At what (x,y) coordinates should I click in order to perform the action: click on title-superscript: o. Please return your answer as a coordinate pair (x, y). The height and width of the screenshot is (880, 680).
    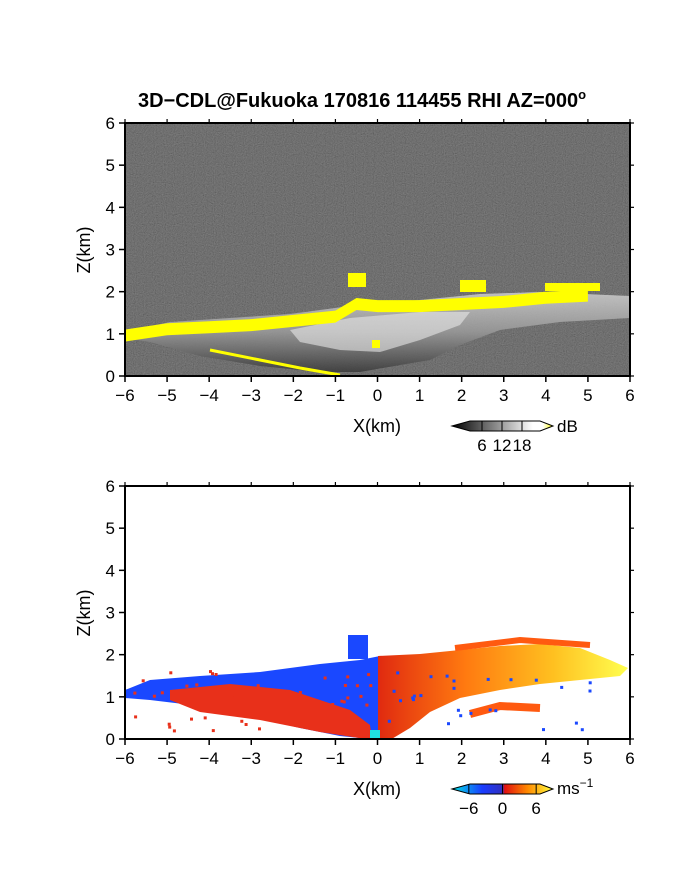
    Looking at the image, I should click on (582, 94).